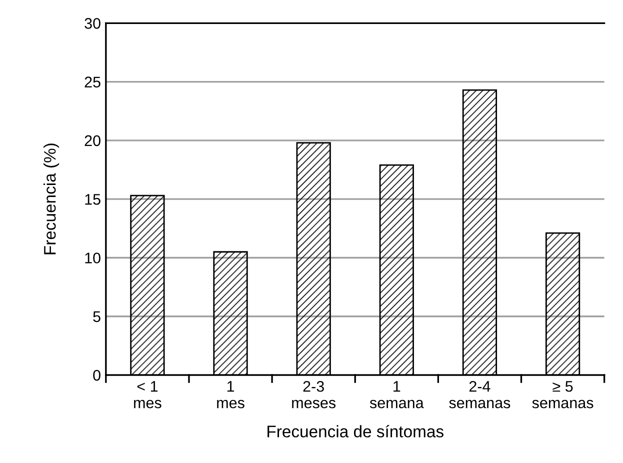 This screenshot has height=463, width=623. I want to click on x-tick-label: 2-3 meses, so click(314, 394).